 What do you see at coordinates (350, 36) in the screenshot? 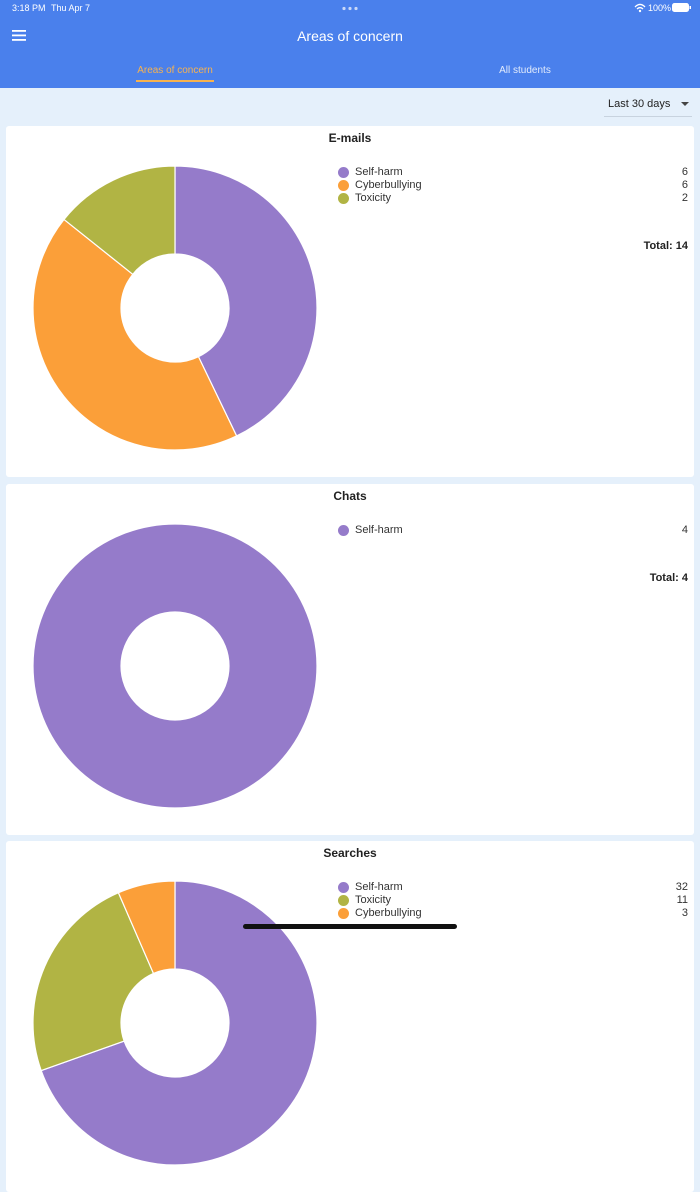
I see `app-title: Areas of concern` at bounding box center [350, 36].